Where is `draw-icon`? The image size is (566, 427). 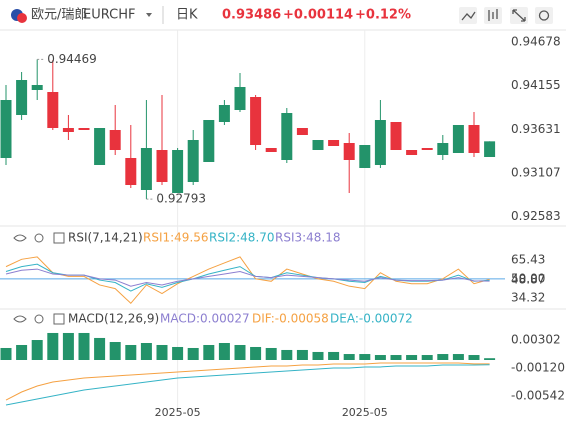 draw-icon is located at coordinates (468, 16).